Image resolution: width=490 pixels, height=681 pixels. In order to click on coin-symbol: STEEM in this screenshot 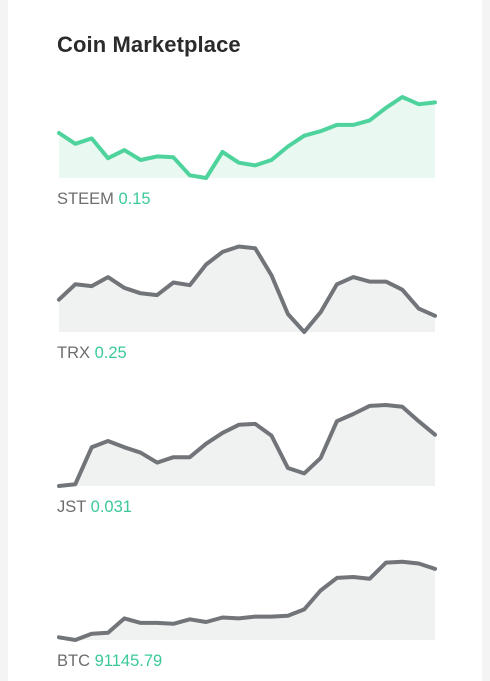, I will do `click(85, 199)`.